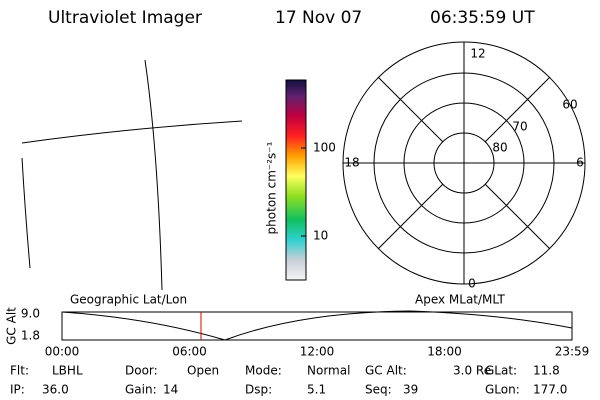  I want to click on status-value: 14, so click(170, 390).